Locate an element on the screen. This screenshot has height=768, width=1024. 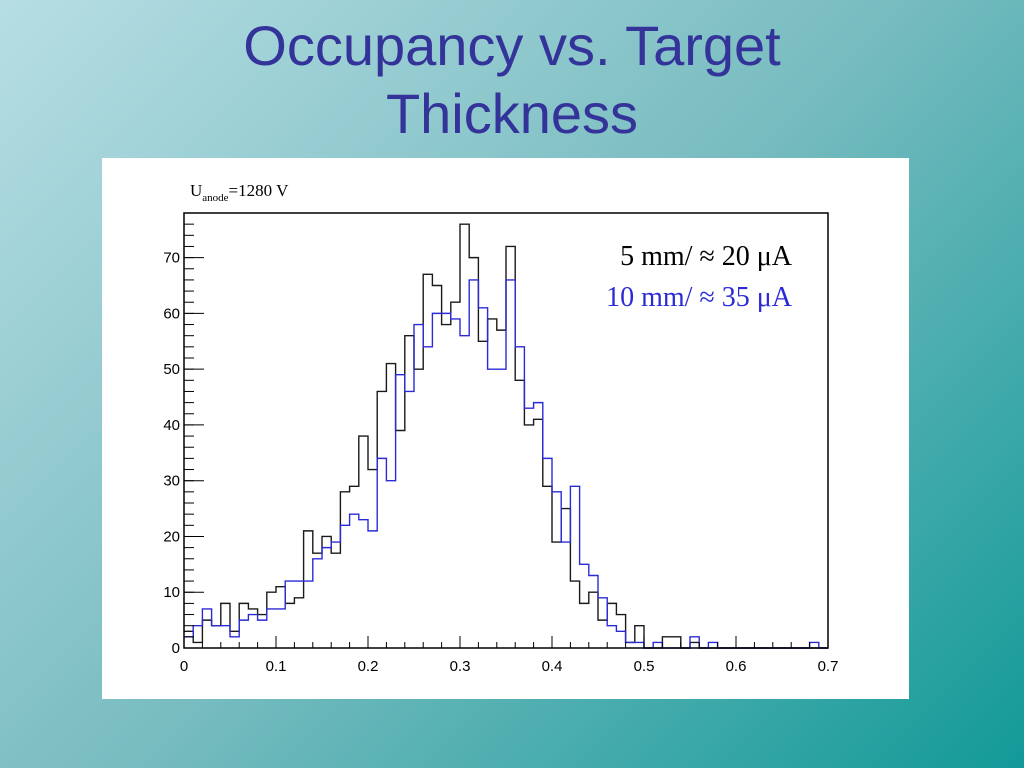
y-tick-label: 10 is located at coordinates (171, 592).